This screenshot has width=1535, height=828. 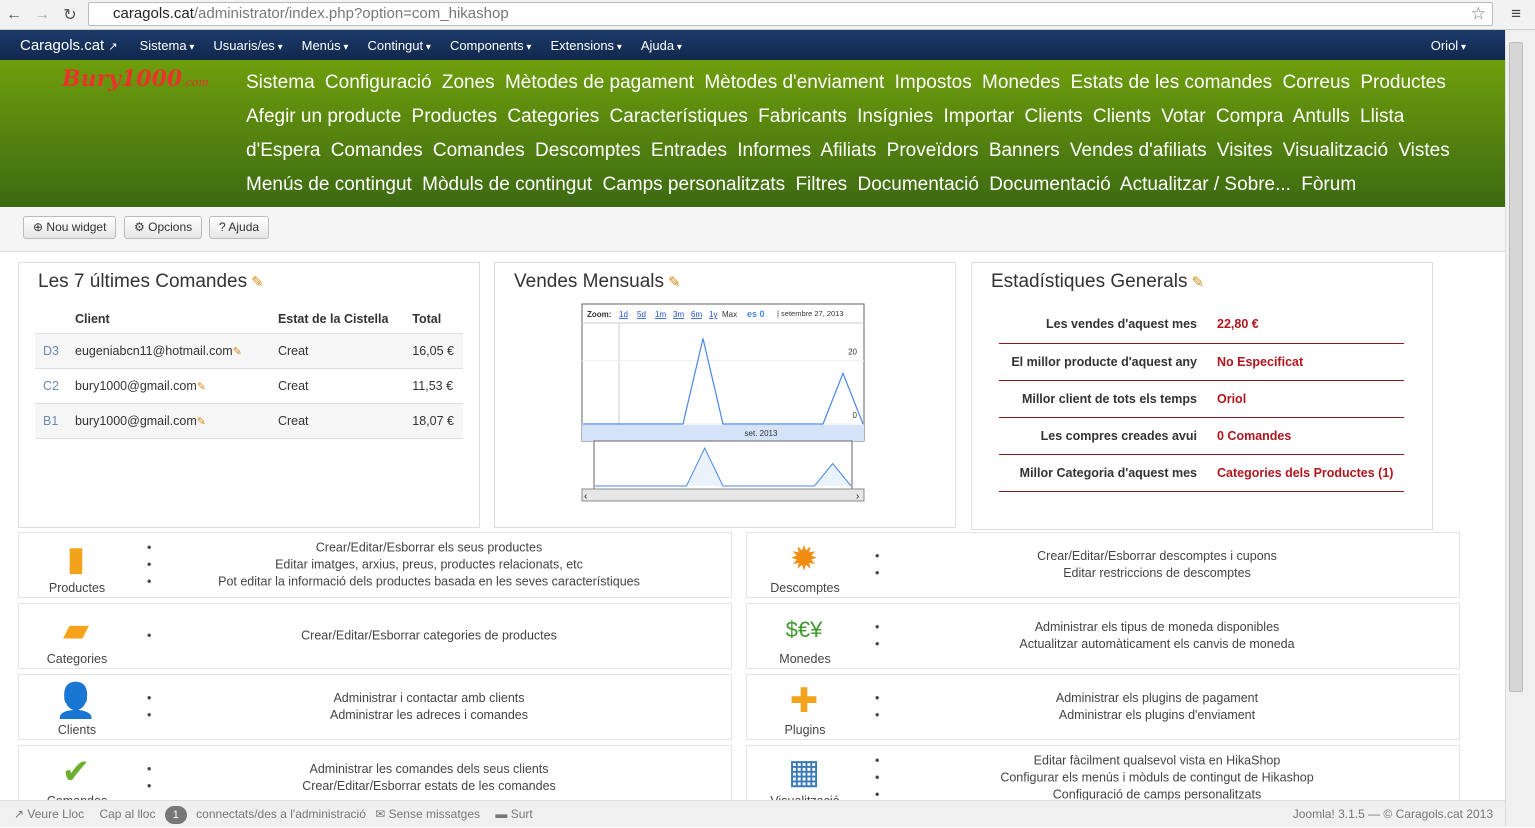 I want to click on back-icon: ←, so click(x=14, y=15).